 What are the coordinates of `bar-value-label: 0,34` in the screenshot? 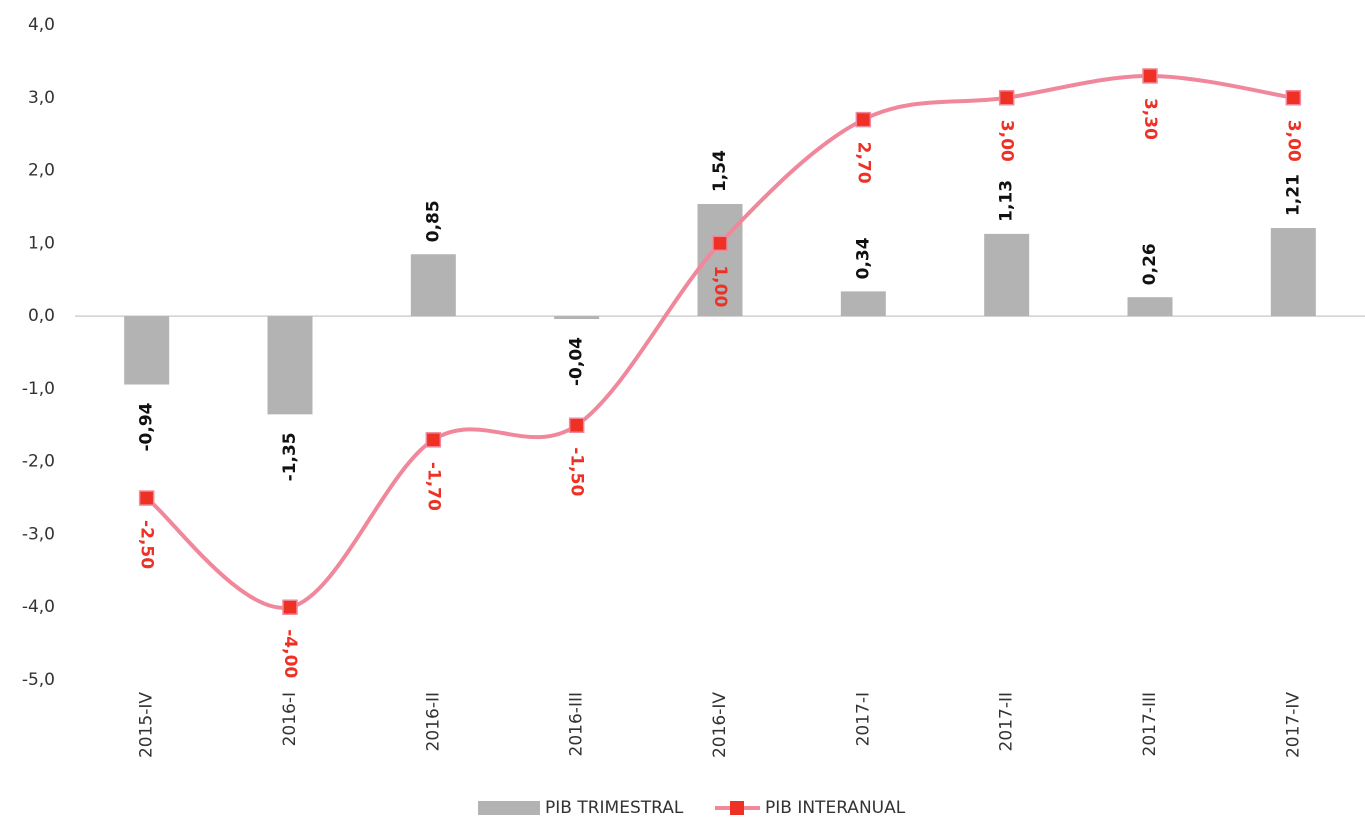 It's located at (863, 258).